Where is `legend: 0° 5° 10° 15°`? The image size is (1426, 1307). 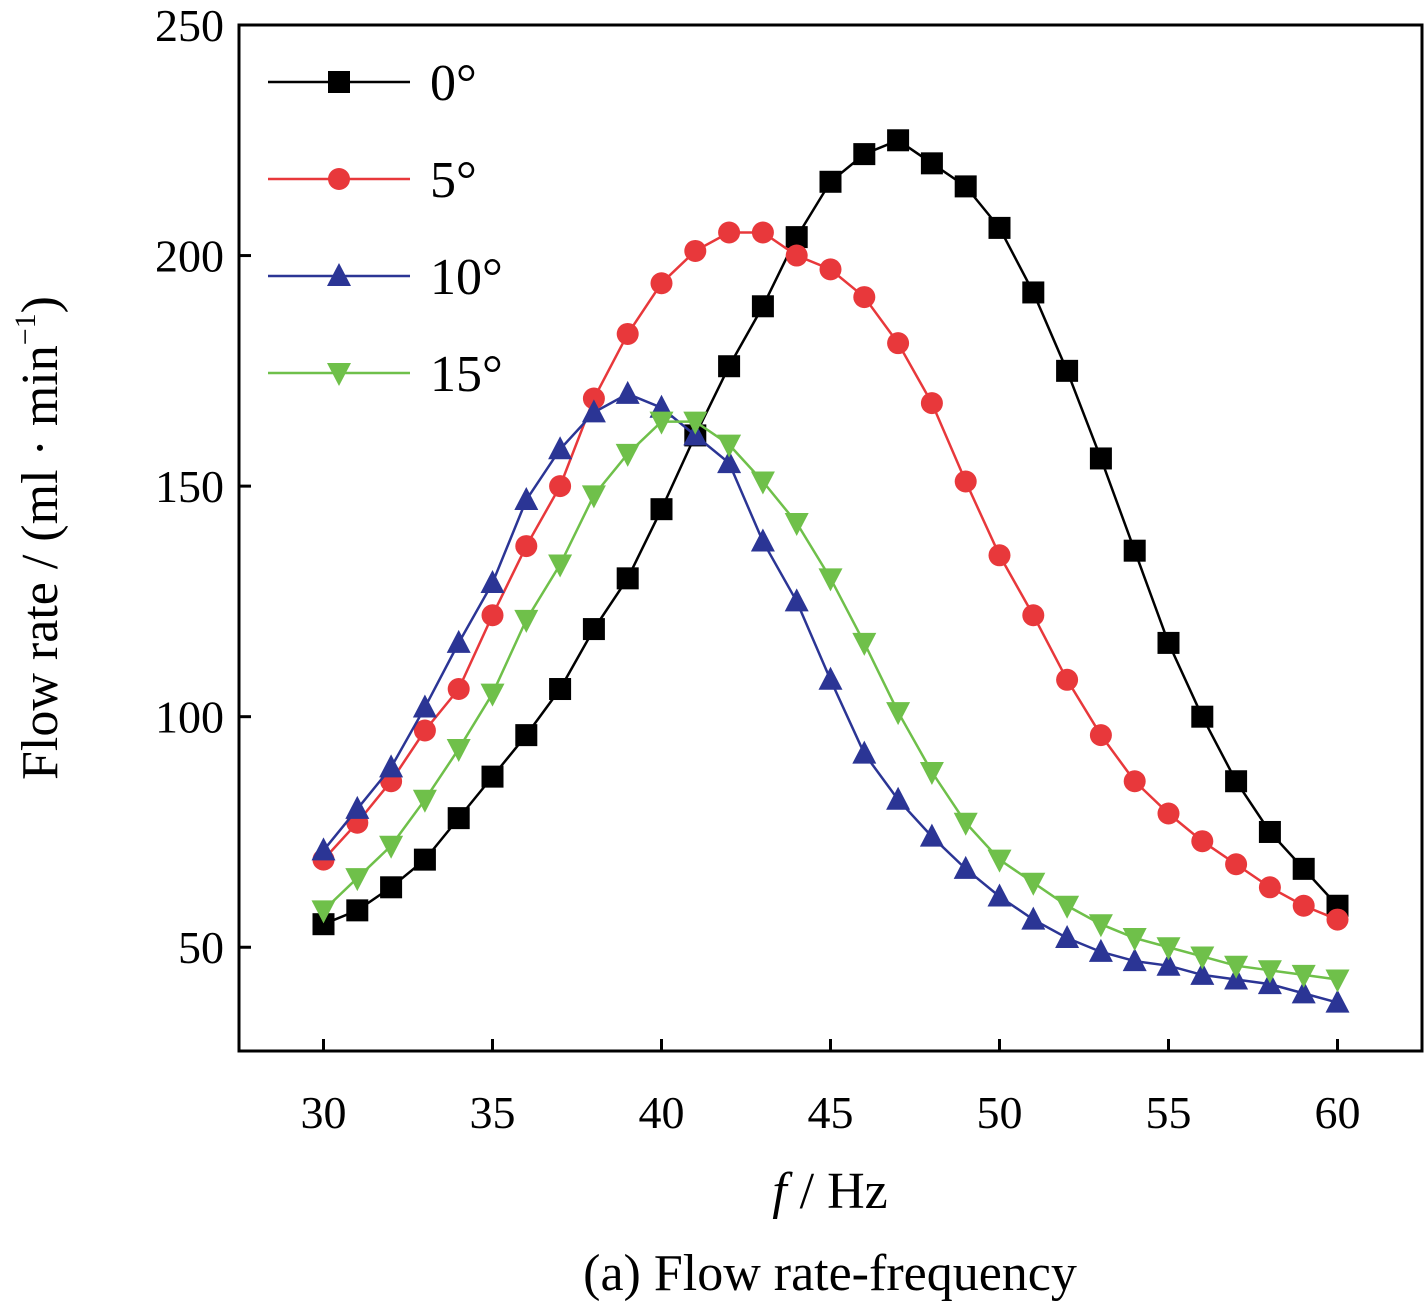 legend: 0° 5° 10° 15° is located at coordinates (385, 229).